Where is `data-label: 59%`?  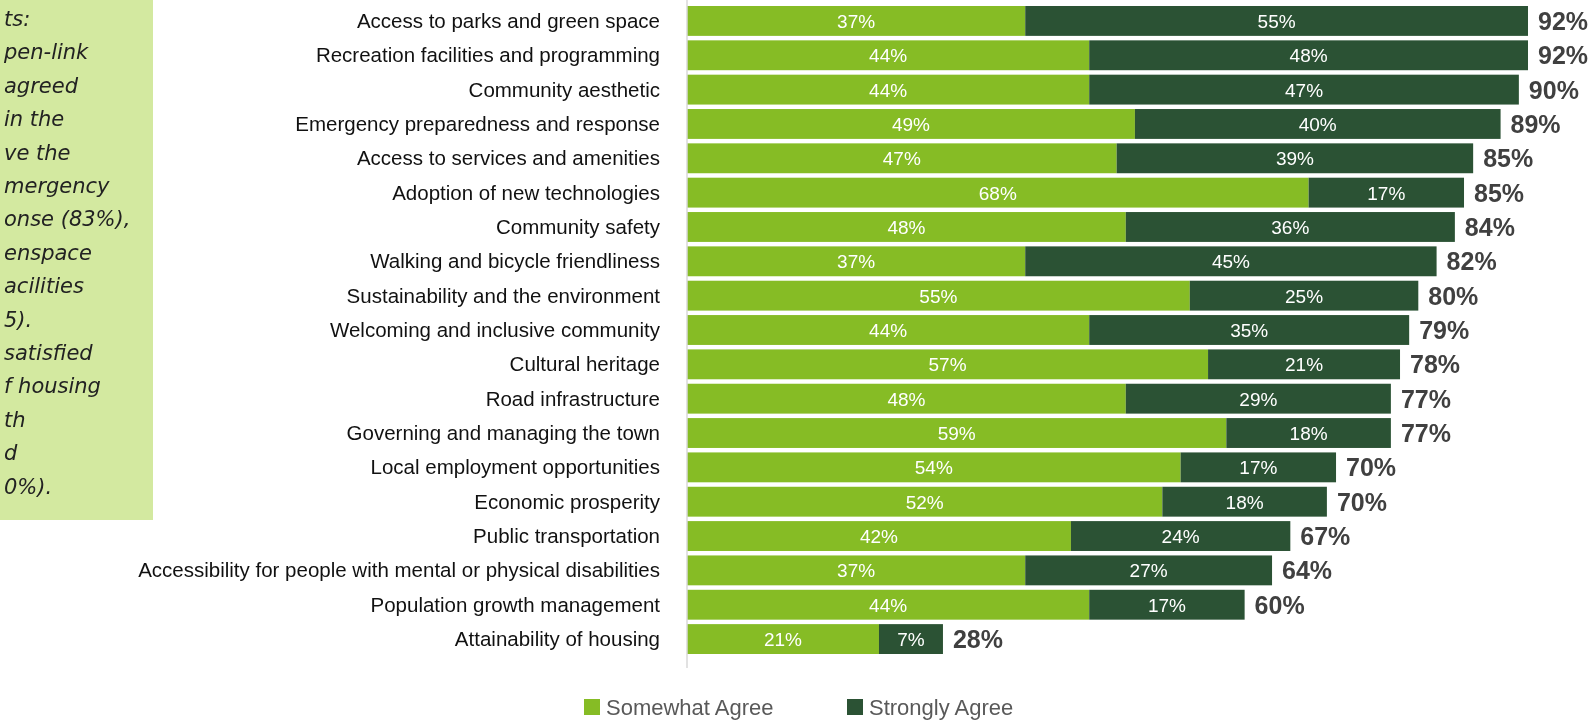 data-label: 59% is located at coordinates (956, 434).